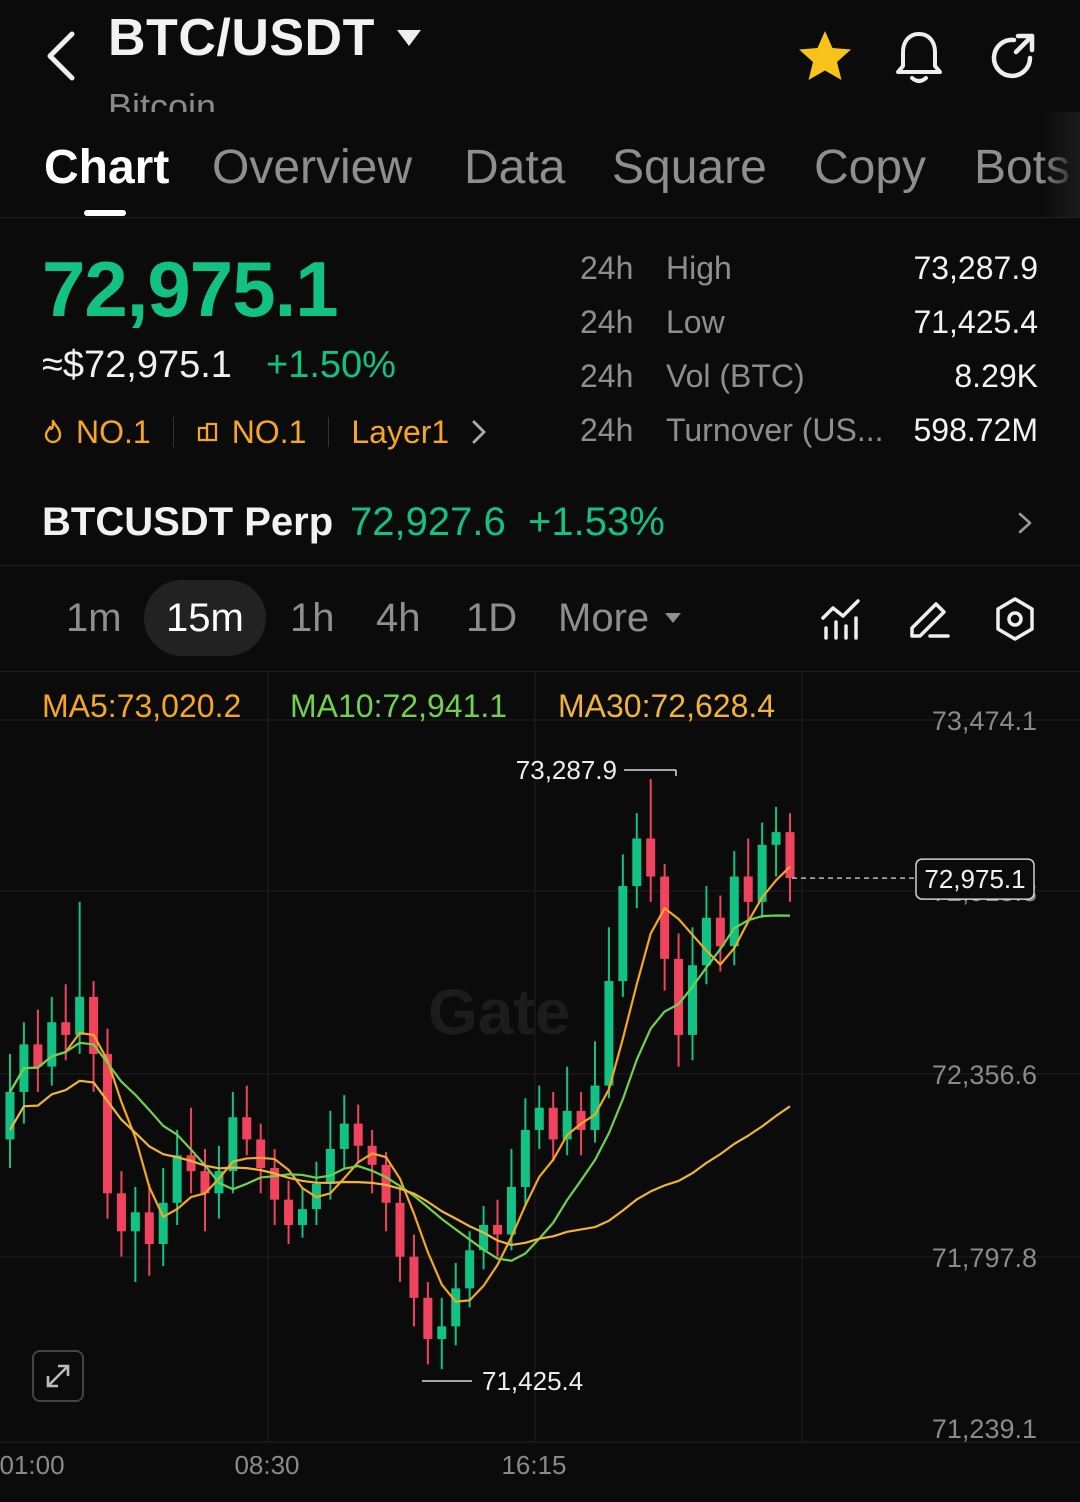 The width and height of the screenshot is (1080, 1502). Describe the element at coordinates (810, 327) in the screenshot. I see `stat-low: 24h Low 71,425.4` at that location.